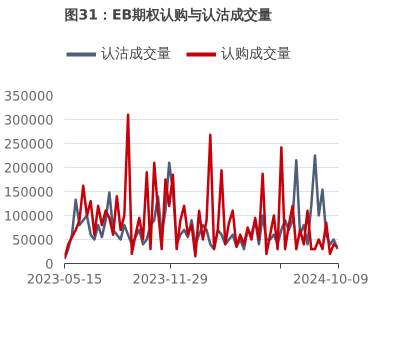  I want to click on x-tick-label: 2023-05-15, so click(64, 280).